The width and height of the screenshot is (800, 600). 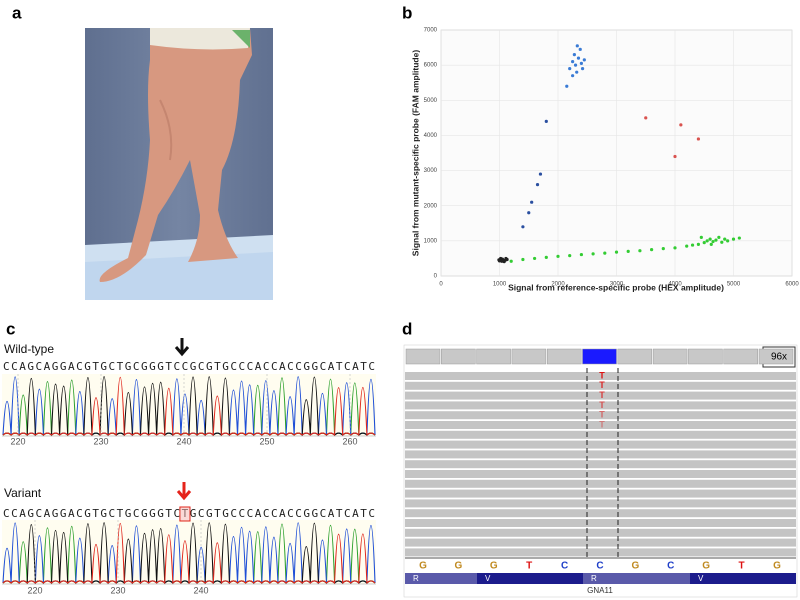 What do you see at coordinates (701, 578) in the screenshot?
I see `amino-acid: V` at bounding box center [701, 578].